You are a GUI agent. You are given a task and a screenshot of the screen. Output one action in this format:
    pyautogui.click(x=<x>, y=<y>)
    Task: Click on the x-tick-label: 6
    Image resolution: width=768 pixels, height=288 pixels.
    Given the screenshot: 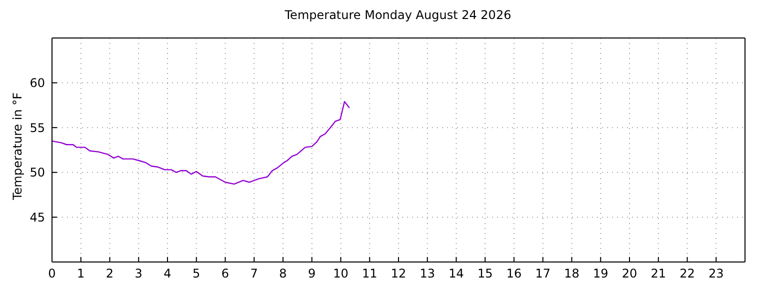 What is the action you would take?
    pyautogui.click(x=225, y=273)
    